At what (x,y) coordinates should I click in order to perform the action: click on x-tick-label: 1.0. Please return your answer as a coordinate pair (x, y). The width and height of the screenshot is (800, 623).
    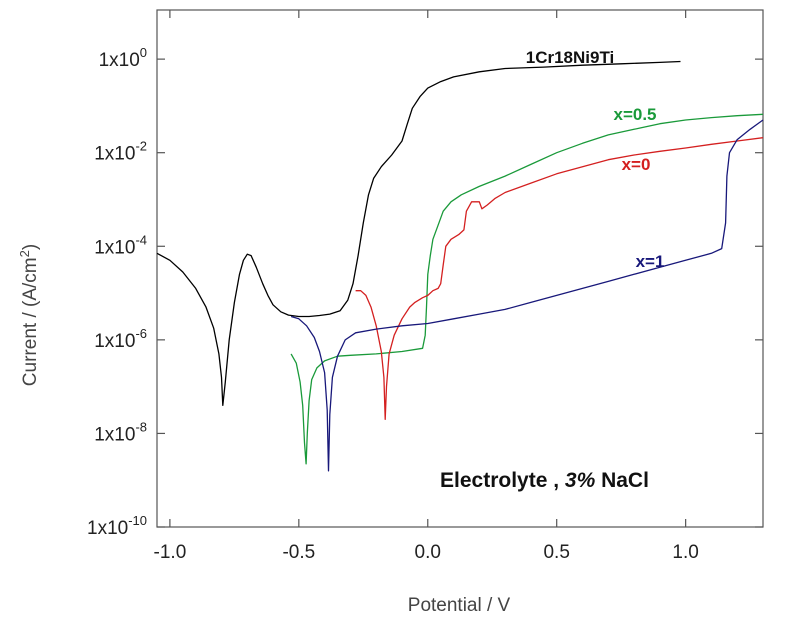
    Looking at the image, I should click on (685, 552).